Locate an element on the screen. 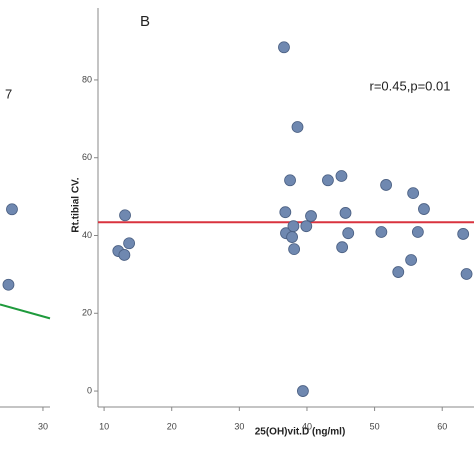 The height and width of the screenshot is (474, 474). y-tick-label: 40 is located at coordinates (87, 235).